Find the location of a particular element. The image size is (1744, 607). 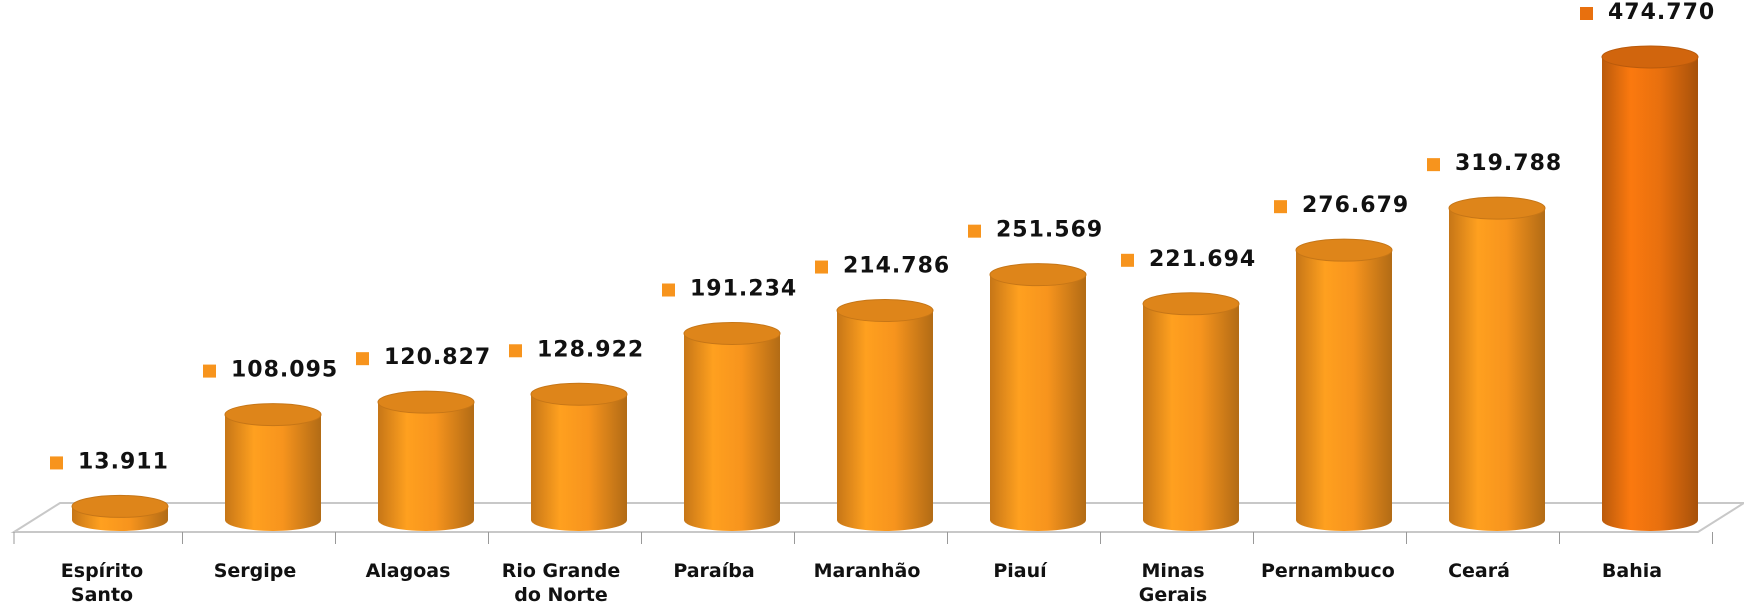

data-label: 251.569 is located at coordinates (1049, 230).